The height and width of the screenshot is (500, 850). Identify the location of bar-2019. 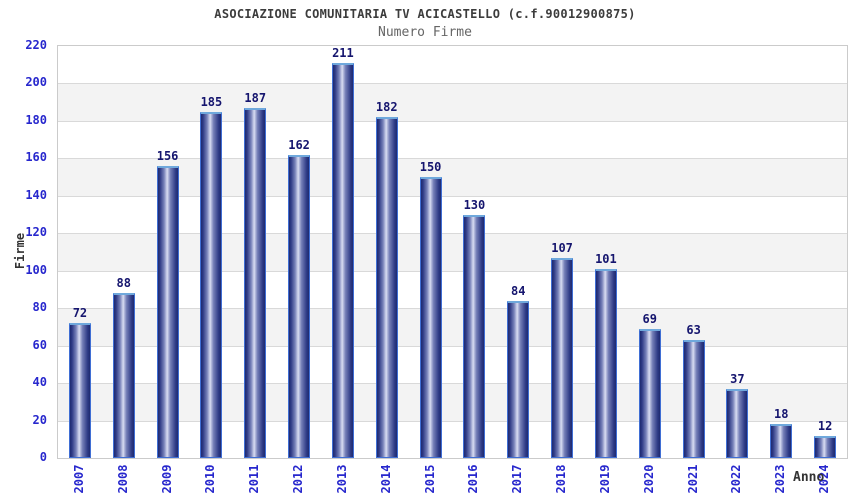
(605, 363).